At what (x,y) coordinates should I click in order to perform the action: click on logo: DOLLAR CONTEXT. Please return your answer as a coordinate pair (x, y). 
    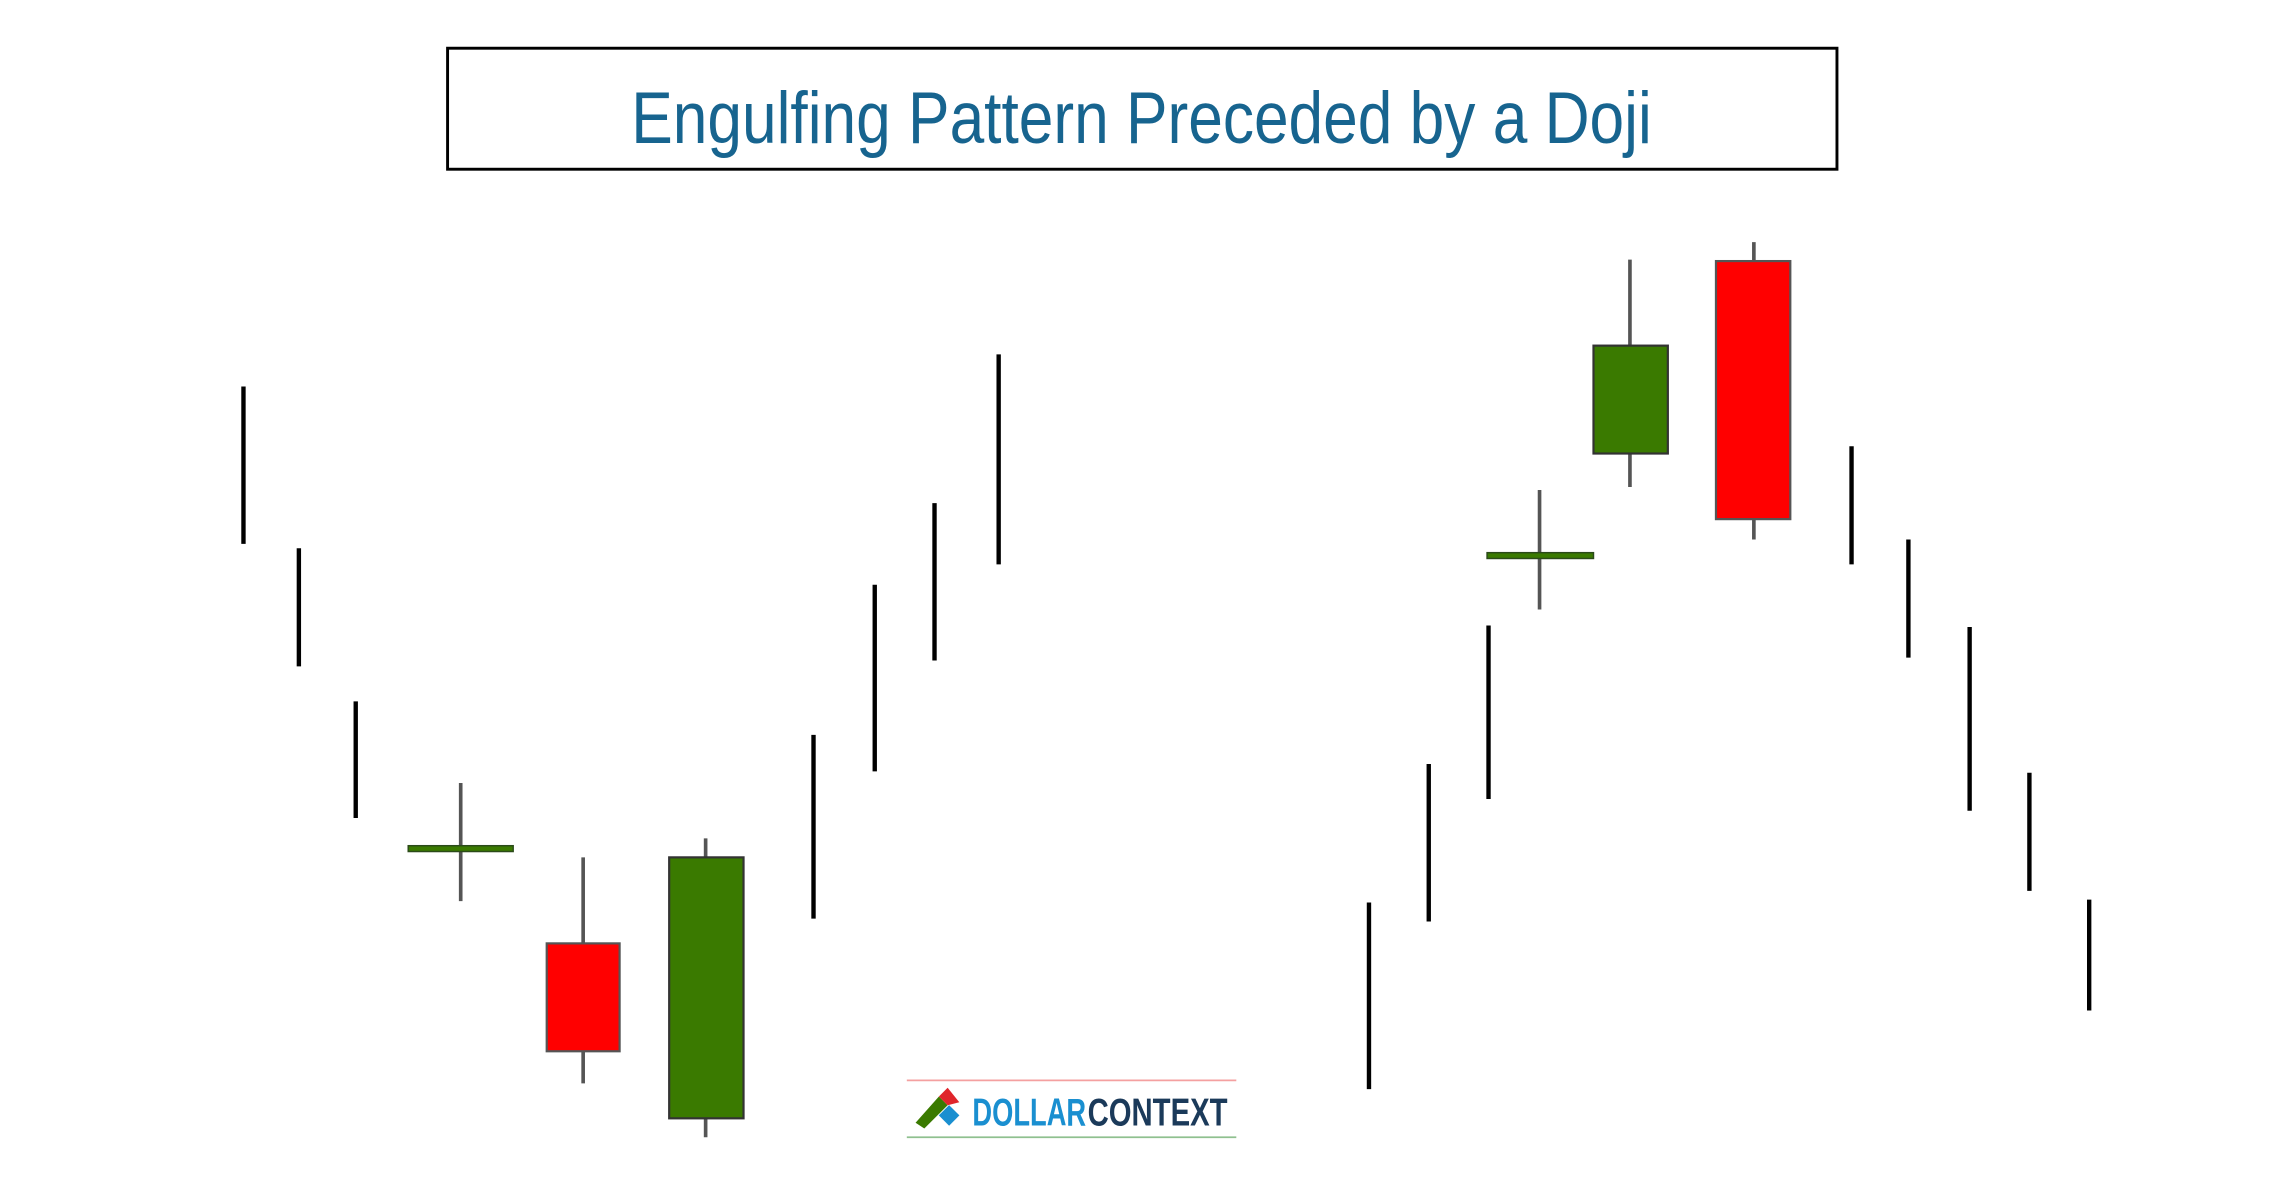
    Looking at the image, I should click on (1071, 1109).